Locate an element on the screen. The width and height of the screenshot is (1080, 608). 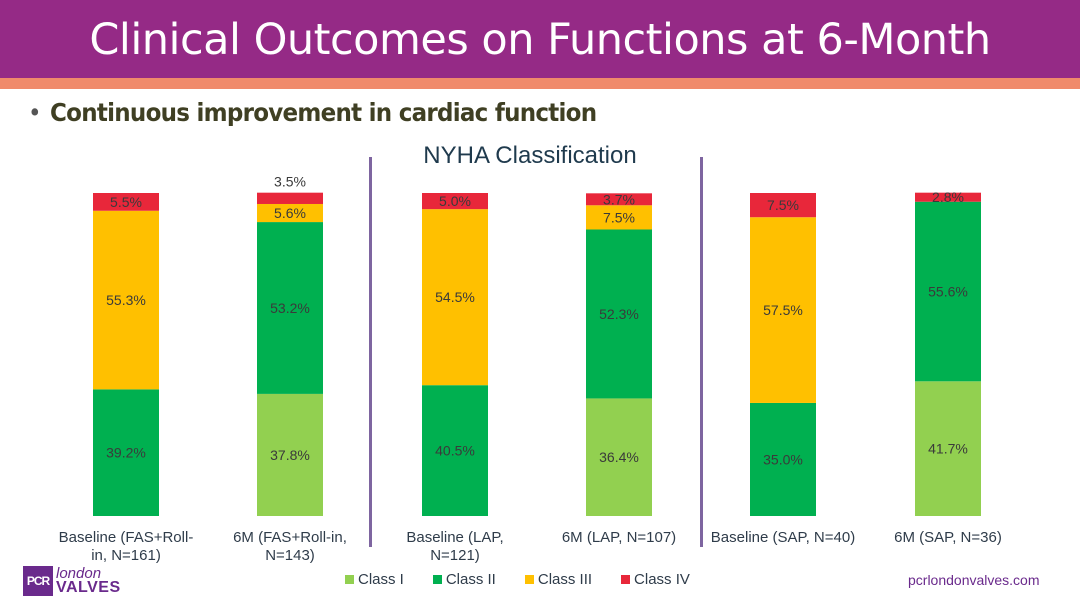
legend-label: Class II is located at coordinates (470, 579).